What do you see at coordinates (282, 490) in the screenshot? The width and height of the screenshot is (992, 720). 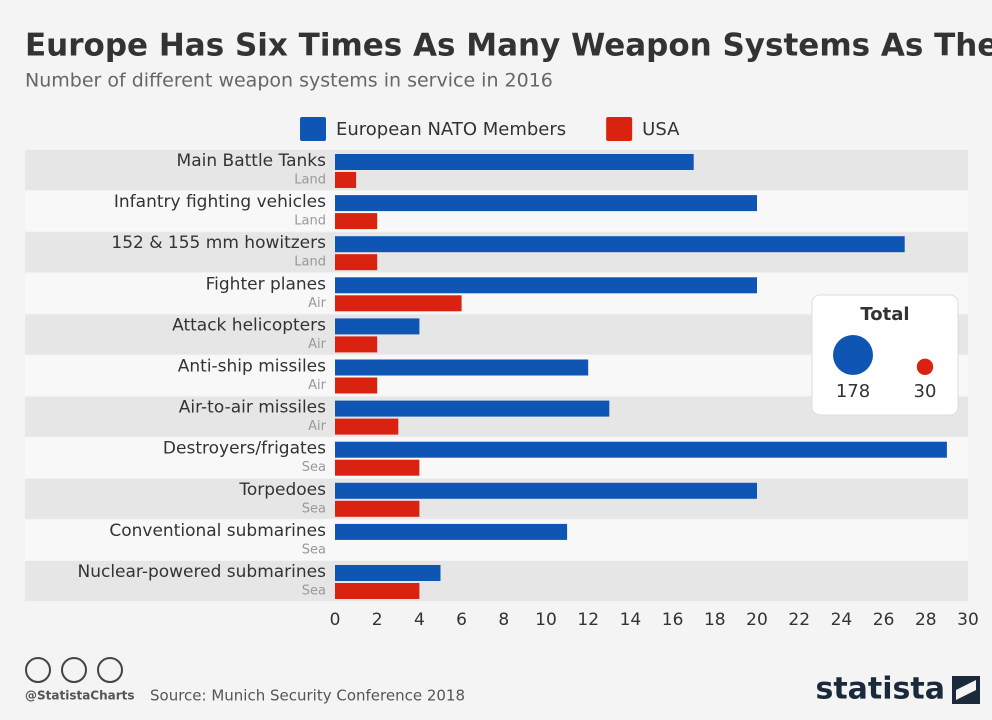 I see `category-label: Torpedoes` at bounding box center [282, 490].